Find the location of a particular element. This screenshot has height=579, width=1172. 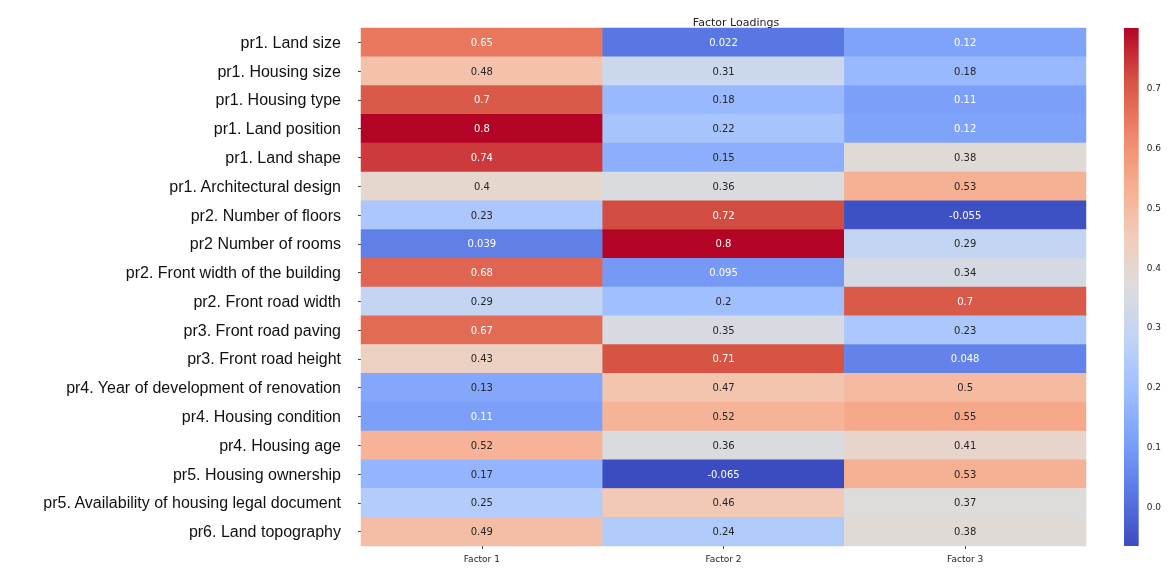

data-label: -0.055 is located at coordinates (965, 215).